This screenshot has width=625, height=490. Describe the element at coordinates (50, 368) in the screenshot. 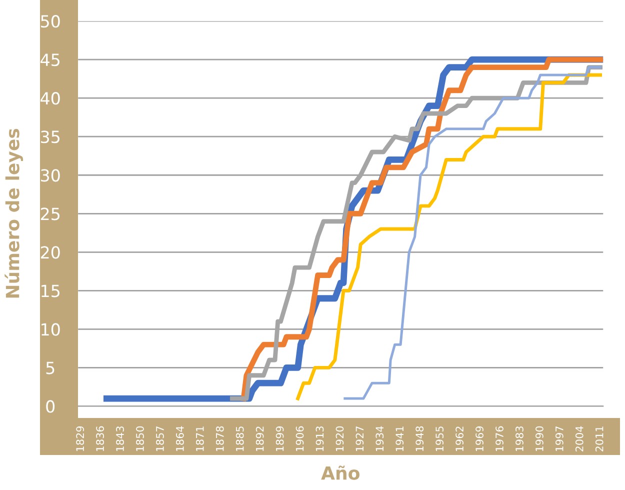

I see `y-tick-label: 5` at that location.